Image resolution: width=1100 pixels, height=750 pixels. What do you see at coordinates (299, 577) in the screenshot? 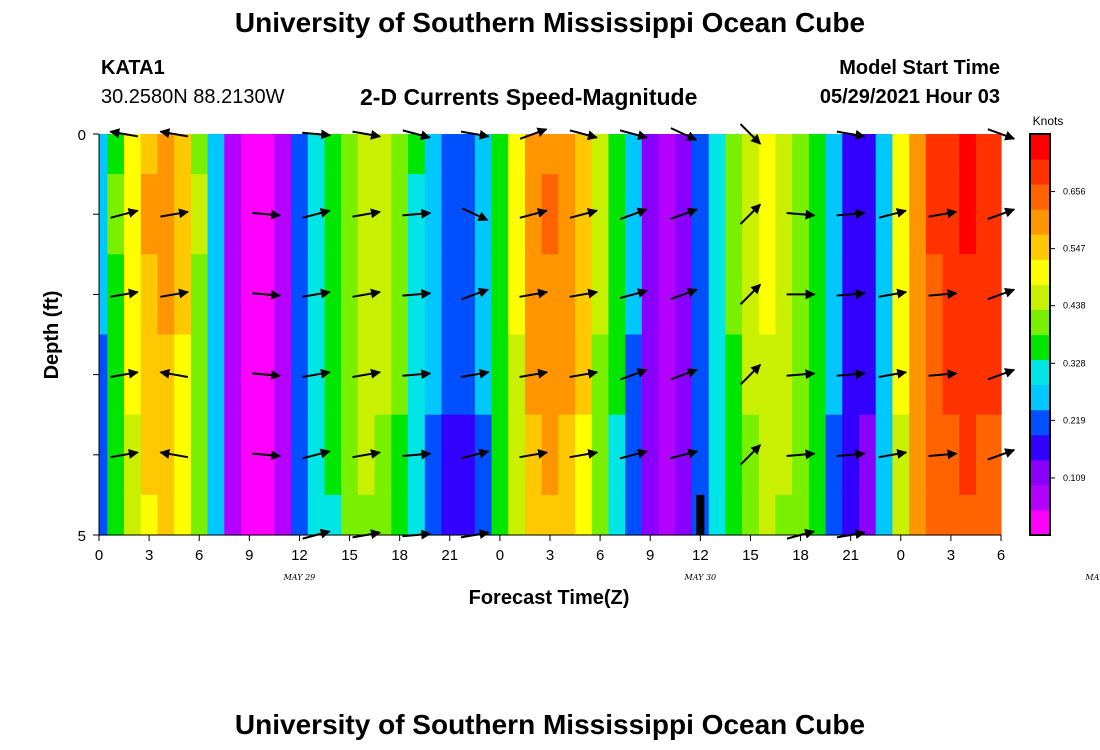
I see `date-label: MAY 29` at bounding box center [299, 577].